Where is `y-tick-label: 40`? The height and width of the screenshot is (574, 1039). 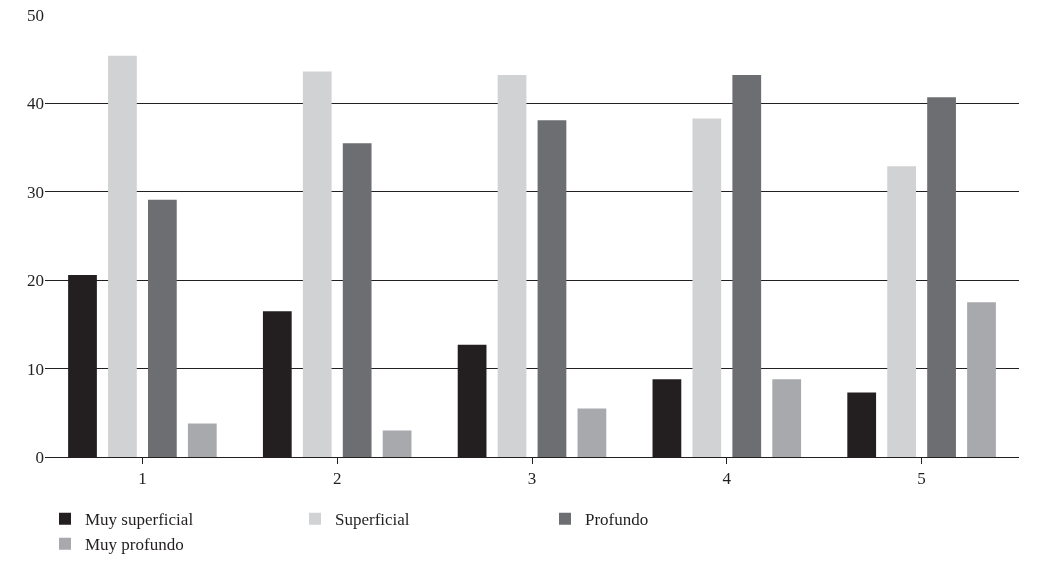
y-tick-label: 40 is located at coordinates (35, 104).